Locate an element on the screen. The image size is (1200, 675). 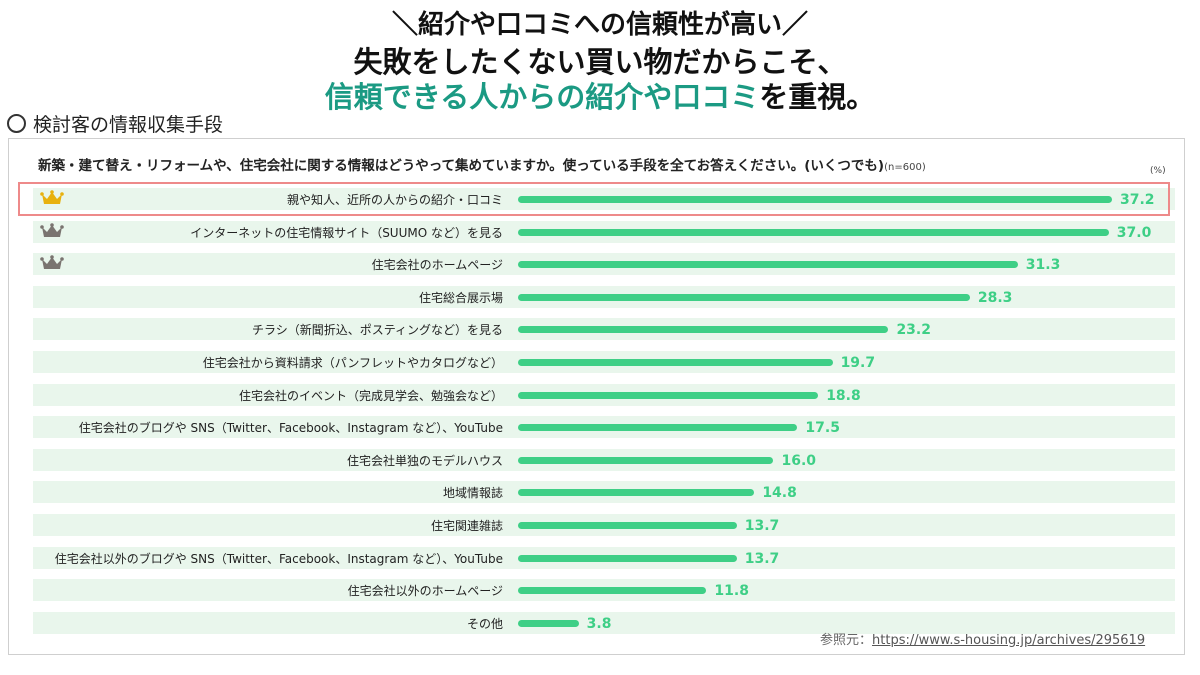
highlight-frame is located at coordinates (594, 199).